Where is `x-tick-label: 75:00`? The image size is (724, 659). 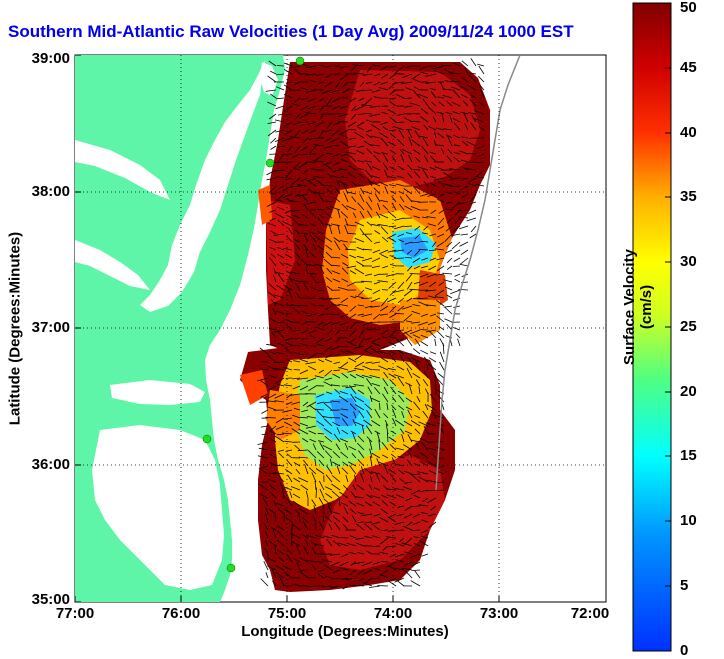
x-tick-label: 75:00 is located at coordinates (287, 613).